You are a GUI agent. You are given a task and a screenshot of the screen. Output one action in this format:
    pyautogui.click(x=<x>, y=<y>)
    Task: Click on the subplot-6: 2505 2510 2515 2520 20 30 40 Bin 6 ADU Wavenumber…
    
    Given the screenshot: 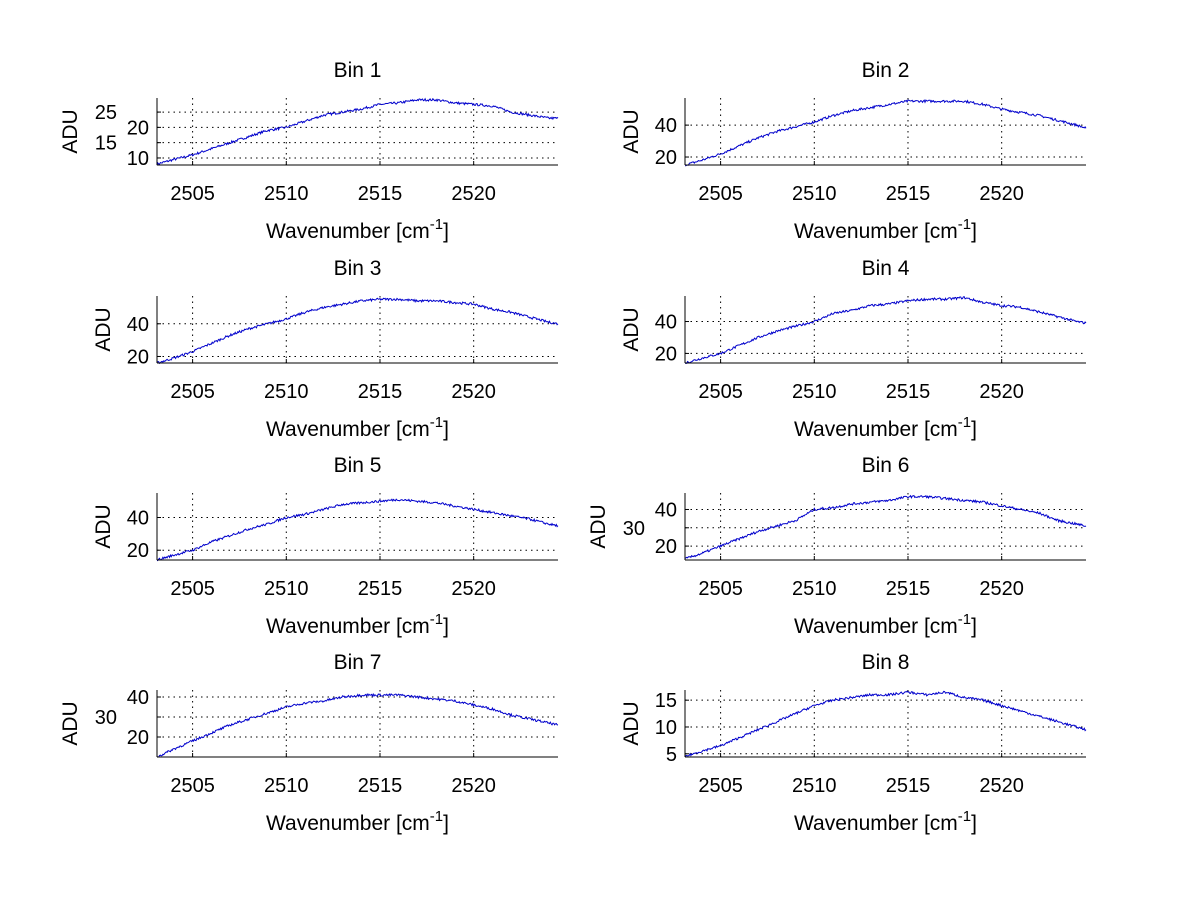 What is the action you would take?
    pyautogui.click(x=837, y=546)
    